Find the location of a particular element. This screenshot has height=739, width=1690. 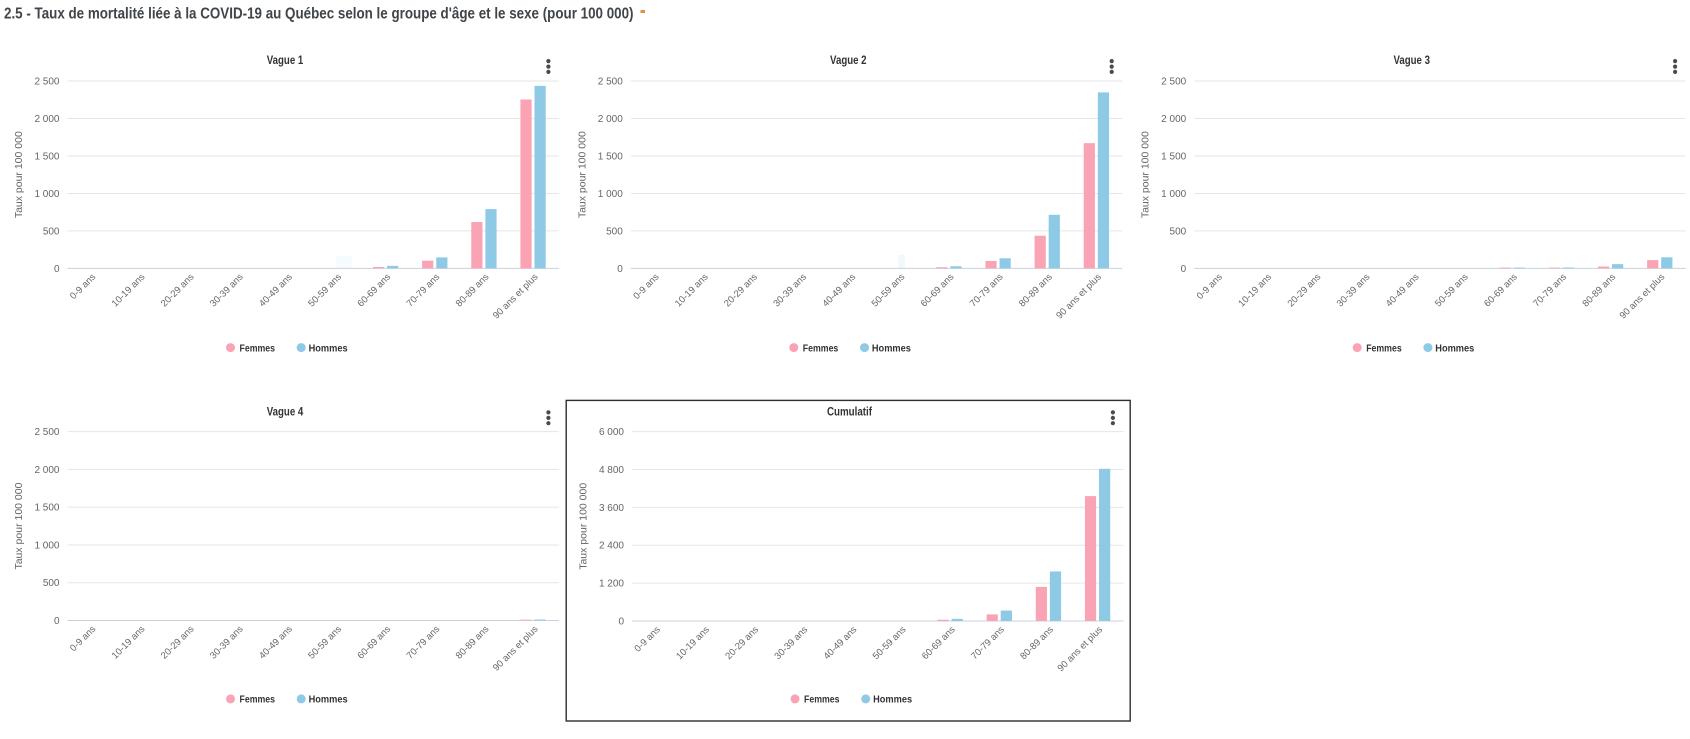

svg-text: 2 400 is located at coordinates (611, 546).